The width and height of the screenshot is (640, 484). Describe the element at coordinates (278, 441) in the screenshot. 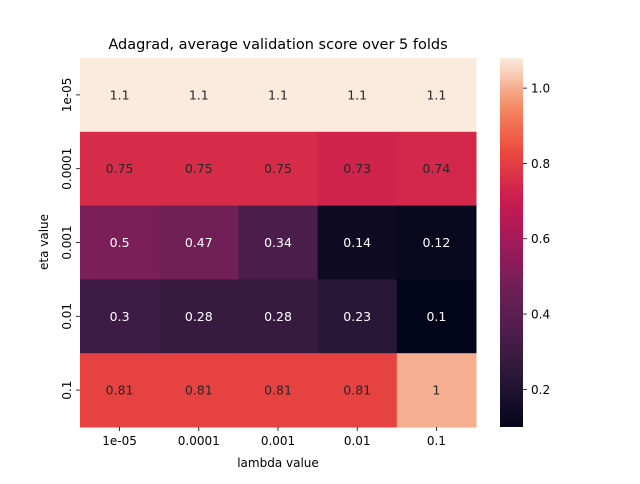

I see `x-tick-label: 0.001` at that location.